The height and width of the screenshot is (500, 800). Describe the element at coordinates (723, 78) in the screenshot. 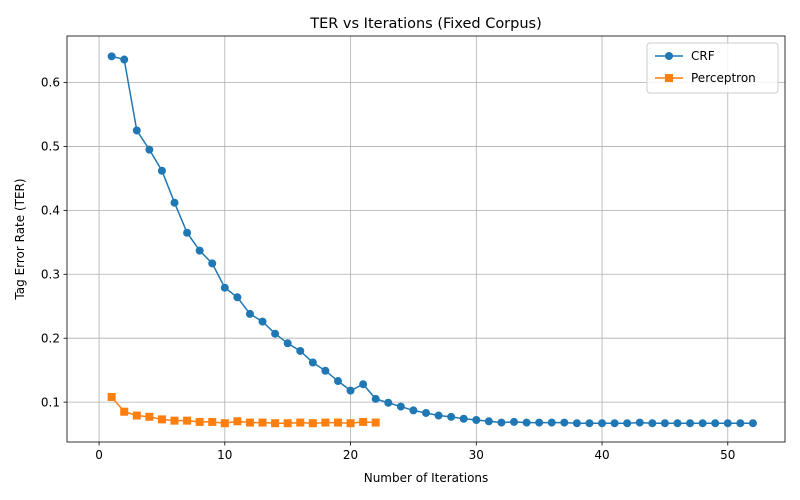

I see `legend-label: Perceptron` at that location.